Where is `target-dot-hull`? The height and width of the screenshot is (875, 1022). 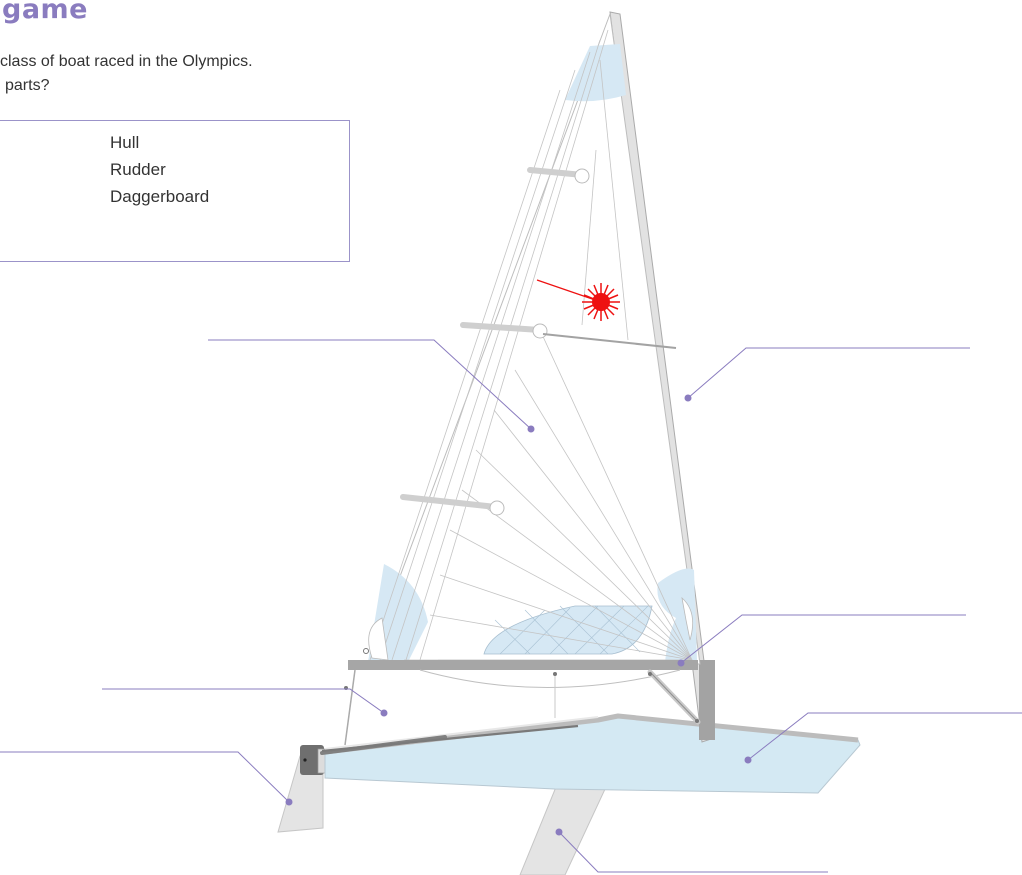
target-dot-hull is located at coordinates (748, 760).